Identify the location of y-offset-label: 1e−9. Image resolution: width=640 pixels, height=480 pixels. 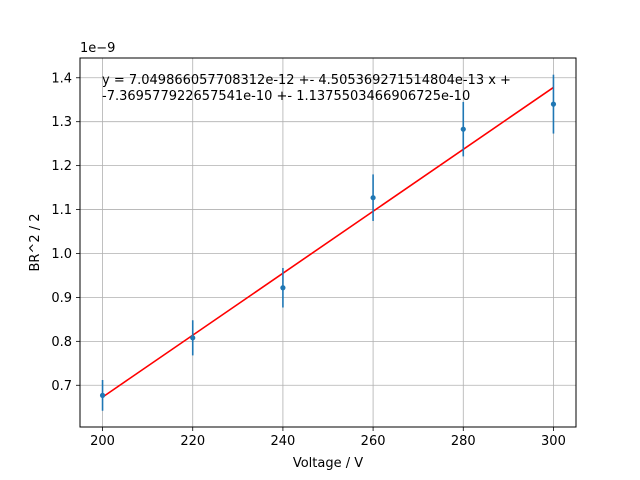
(97, 48).